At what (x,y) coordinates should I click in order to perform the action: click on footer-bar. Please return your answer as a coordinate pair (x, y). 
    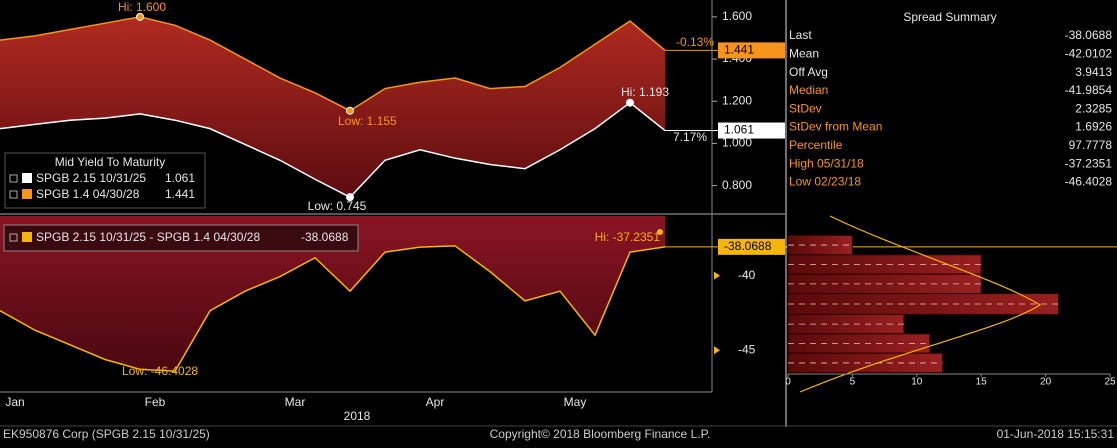
    Looking at the image, I should click on (558, 435).